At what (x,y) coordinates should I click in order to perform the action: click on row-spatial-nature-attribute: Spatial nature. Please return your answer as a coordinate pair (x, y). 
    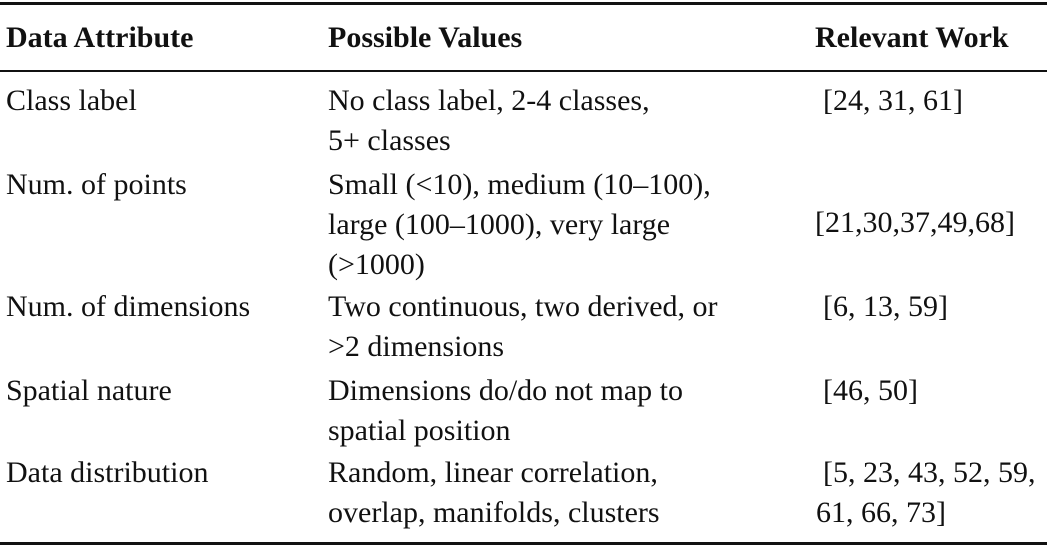
    Looking at the image, I should click on (89, 390).